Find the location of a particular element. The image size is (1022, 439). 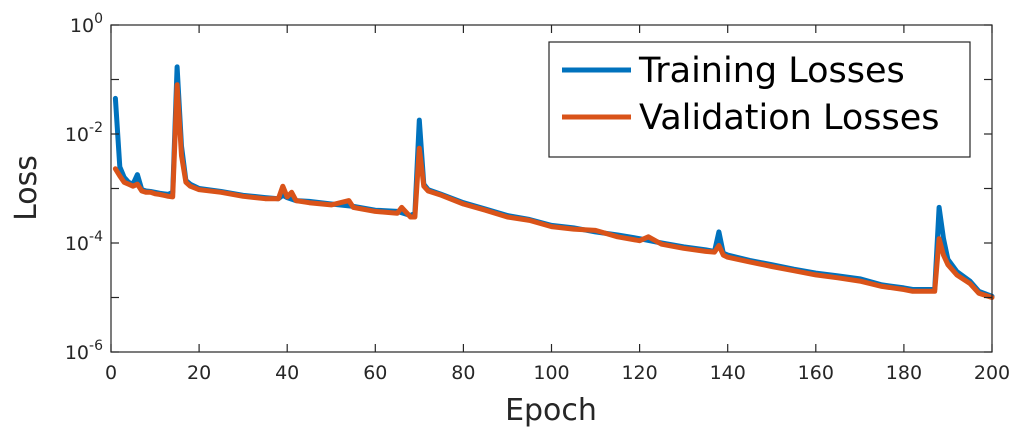

y-tick-label: 10⁻⁴ is located at coordinates (84, 242).